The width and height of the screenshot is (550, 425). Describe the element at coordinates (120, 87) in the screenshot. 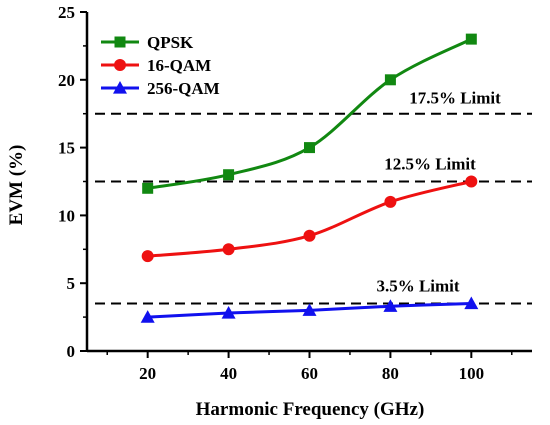

I see `legend-marker-256-qam` at that location.